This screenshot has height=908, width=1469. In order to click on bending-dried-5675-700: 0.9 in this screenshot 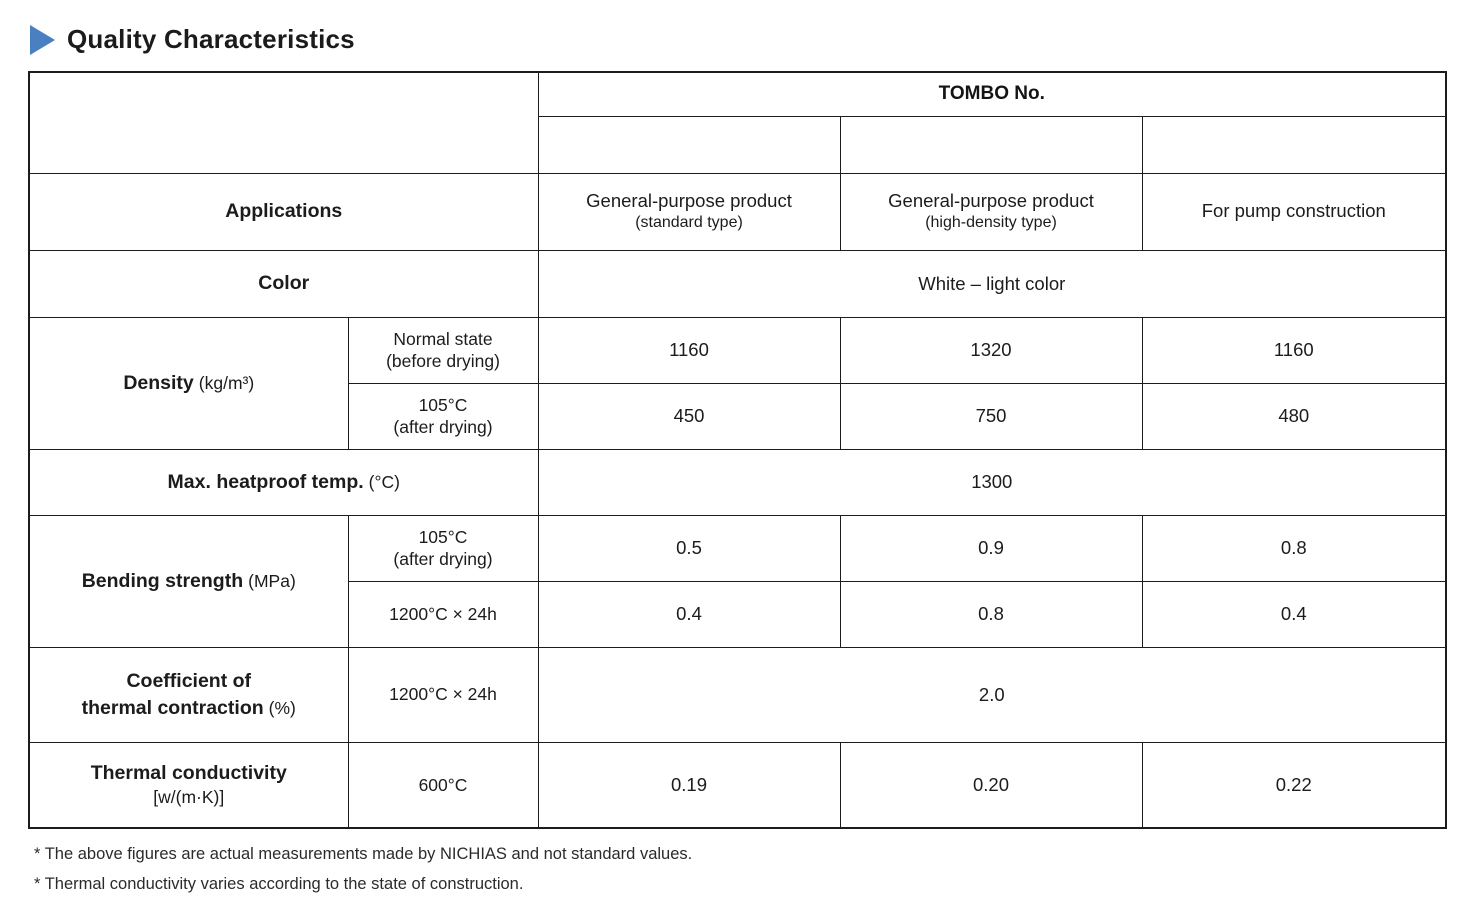, I will do `click(991, 548)`.